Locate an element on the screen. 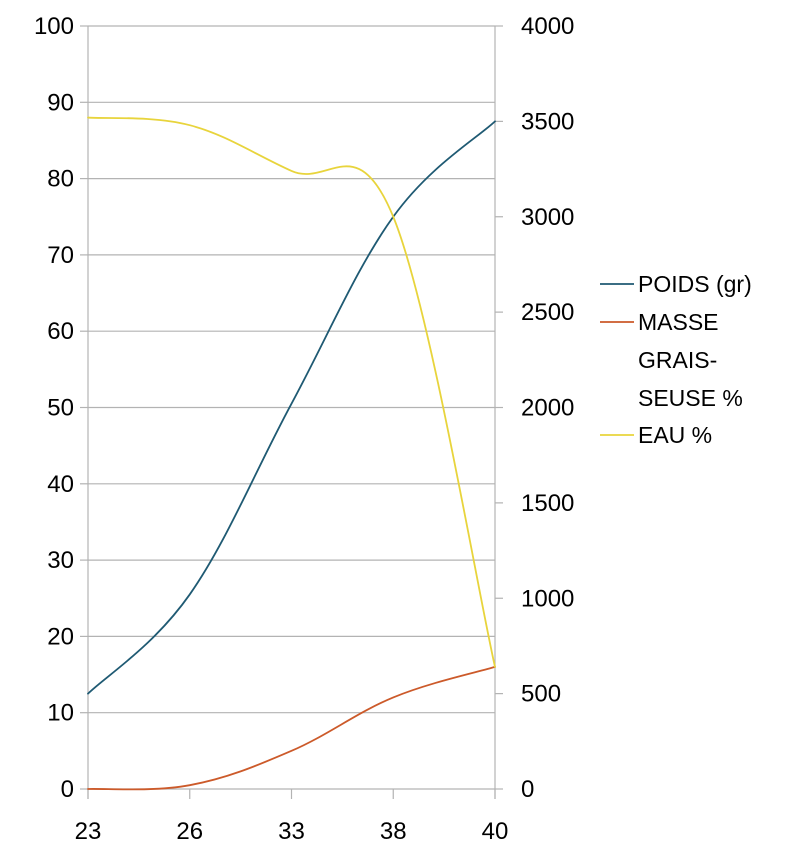 The height and width of the screenshot is (849, 809). left-axis-tick-label: 60 is located at coordinates (60, 331).